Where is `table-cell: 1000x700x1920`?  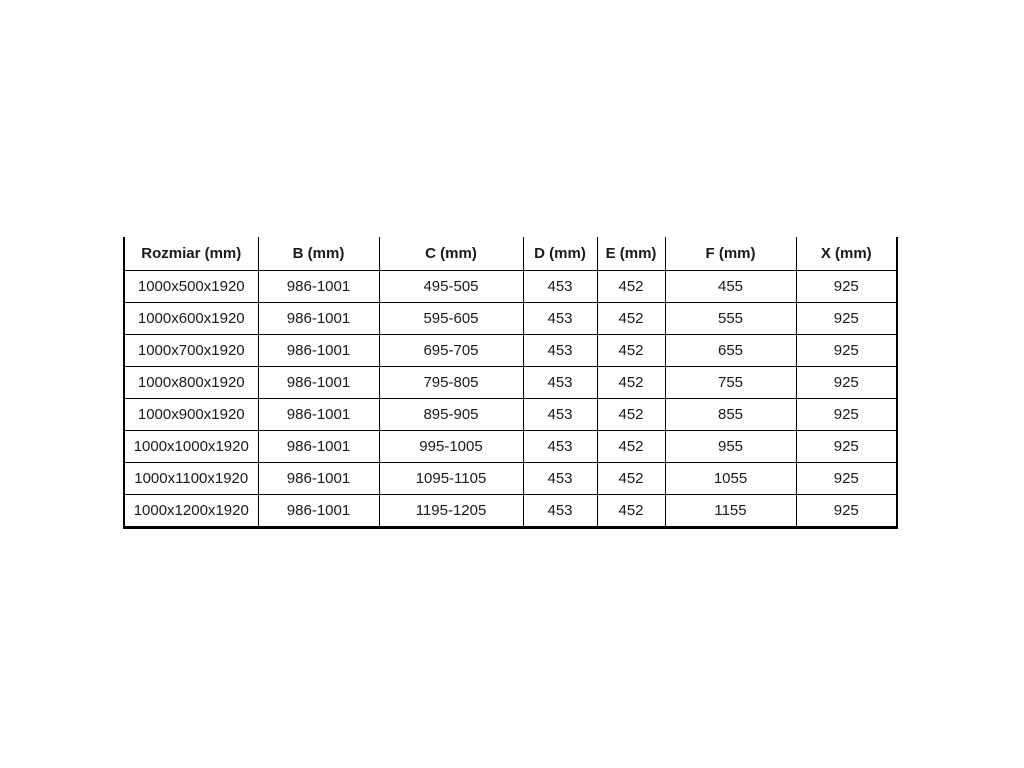 table-cell: 1000x700x1920 is located at coordinates (191, 350).